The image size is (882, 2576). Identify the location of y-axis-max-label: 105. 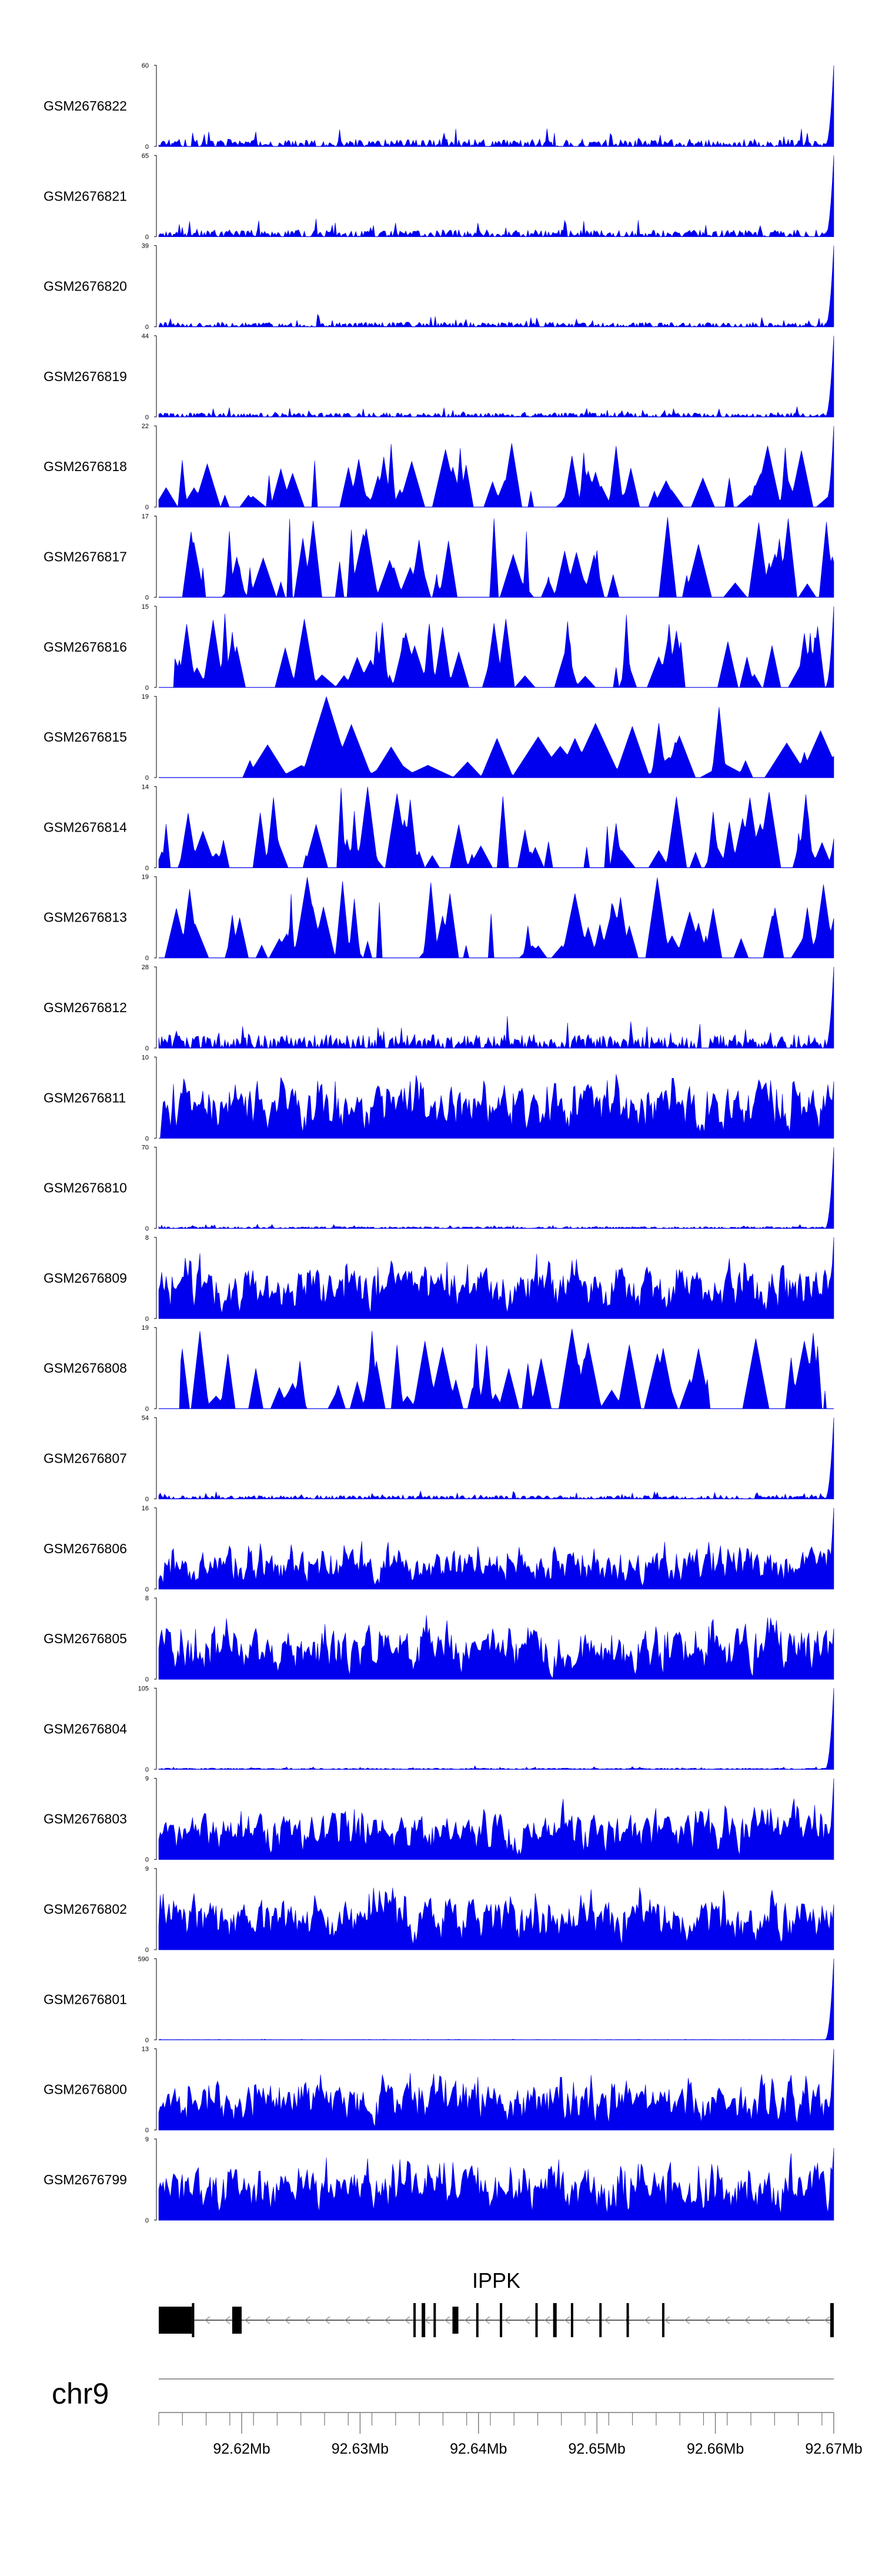
(143, 1688).